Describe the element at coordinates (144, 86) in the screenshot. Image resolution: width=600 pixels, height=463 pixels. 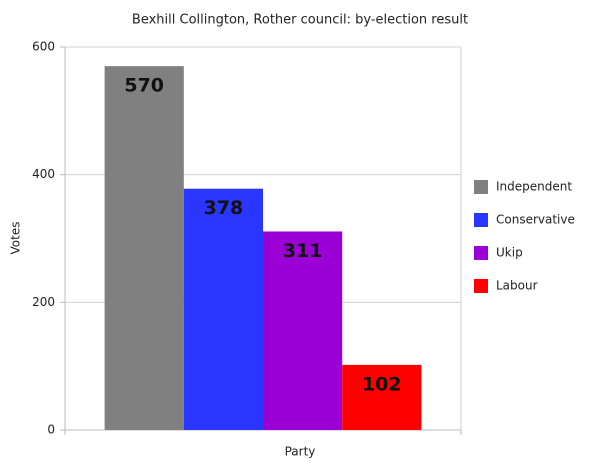
I see `data-label: 570` at that location.